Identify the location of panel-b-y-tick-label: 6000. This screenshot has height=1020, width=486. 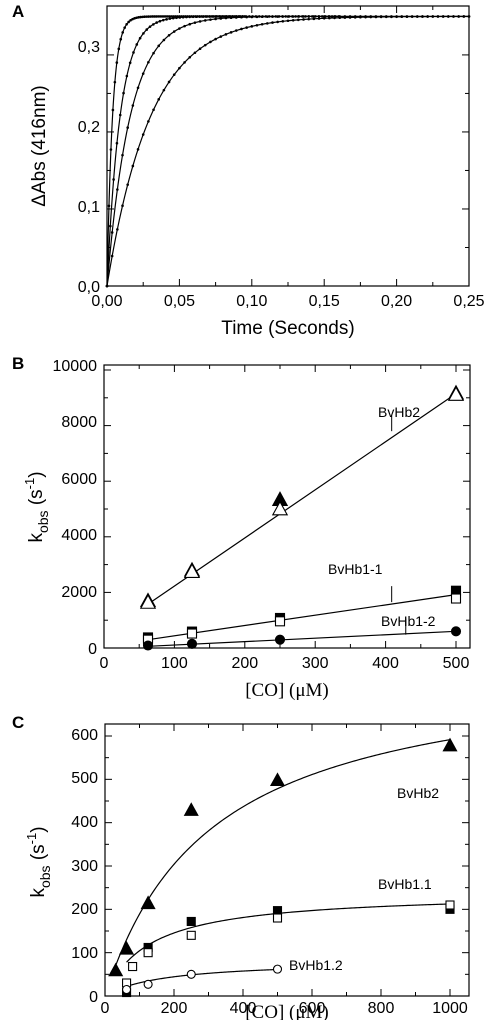
(79, 479).